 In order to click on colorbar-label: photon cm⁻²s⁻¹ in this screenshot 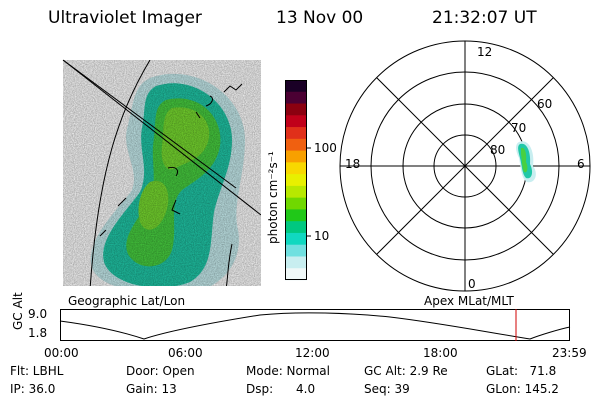, I will do `click(273, 197)`.